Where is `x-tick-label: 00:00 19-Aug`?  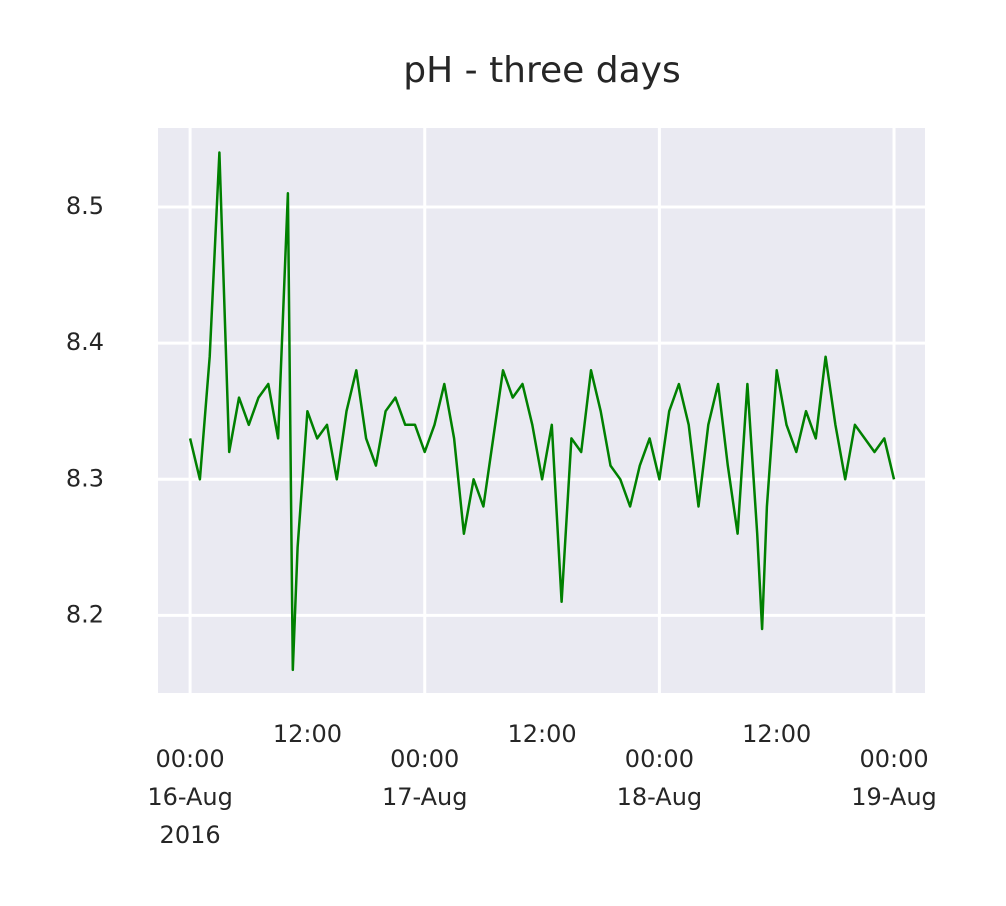
x-tick-label: 00:00 19-Aug is located at coordinates (894, 778).